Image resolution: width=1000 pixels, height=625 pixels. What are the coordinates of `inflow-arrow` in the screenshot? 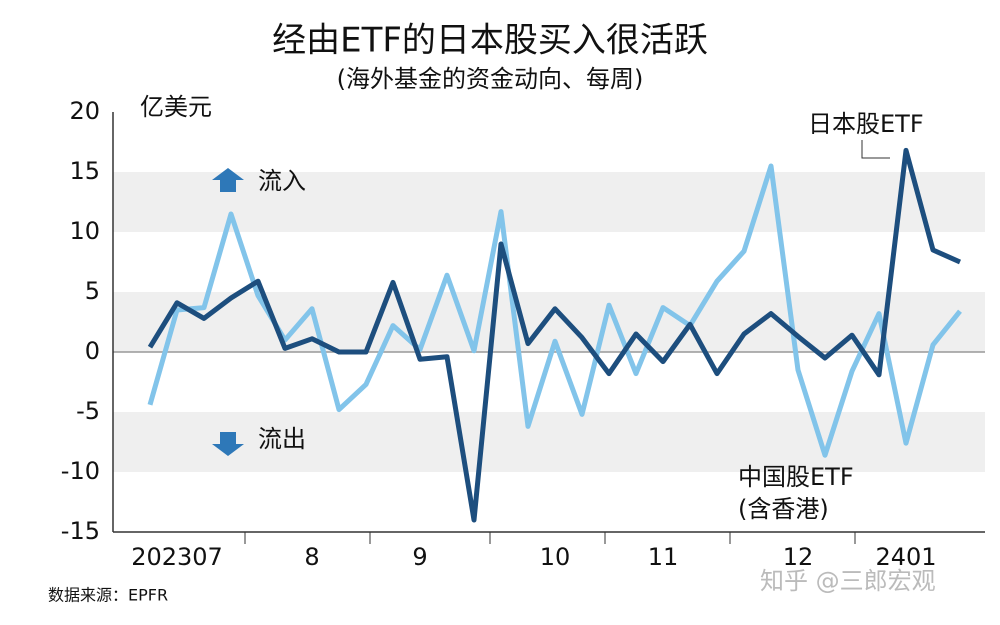 It's located at (228, 180).